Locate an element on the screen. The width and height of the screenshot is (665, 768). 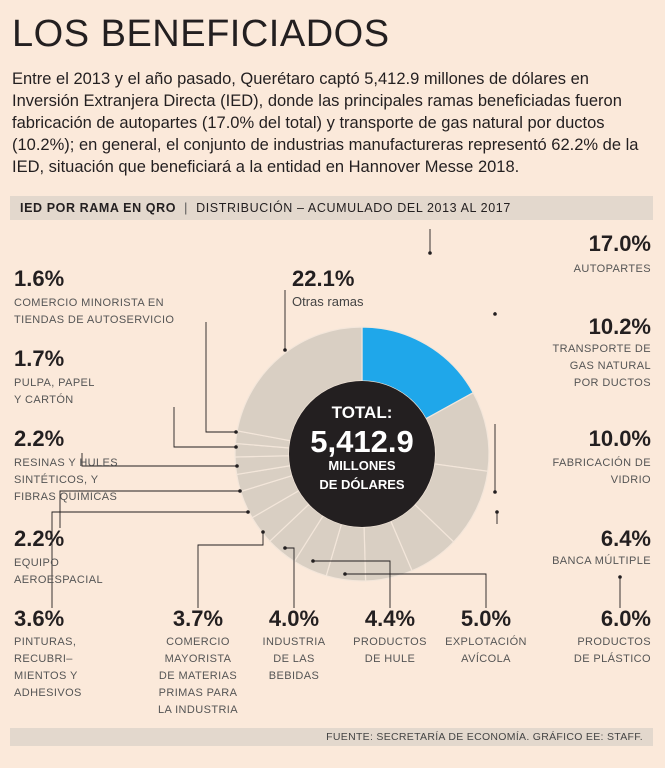
section-title: IED POR RAMA EN QRO is located at coordinates (98, 208).